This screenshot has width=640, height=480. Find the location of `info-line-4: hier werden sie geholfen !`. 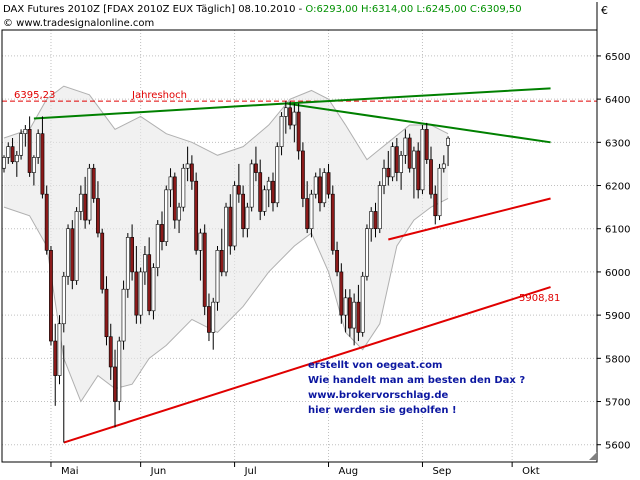

info-line-4: hier werden sie geholfen ! is located at coordinates (382, 410).